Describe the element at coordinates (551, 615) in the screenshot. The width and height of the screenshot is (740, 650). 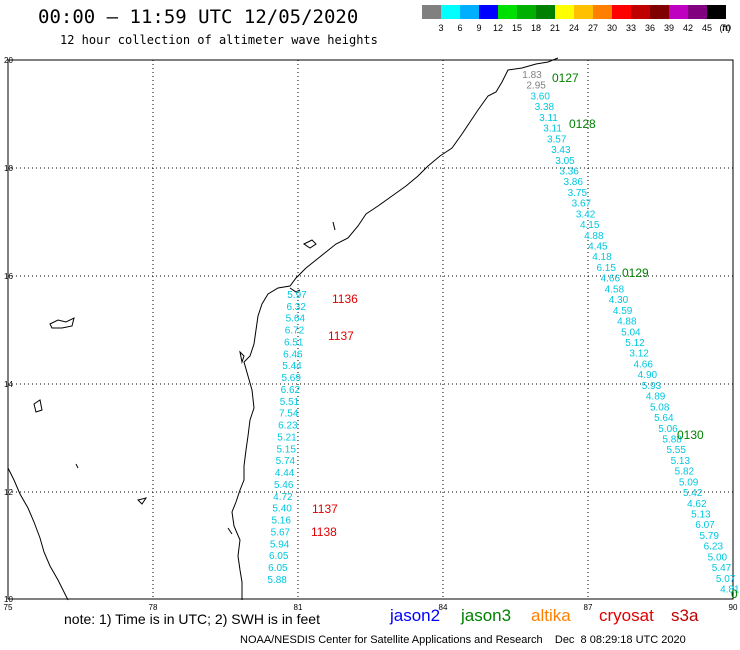
I see `satellite-name: altika` at that location.